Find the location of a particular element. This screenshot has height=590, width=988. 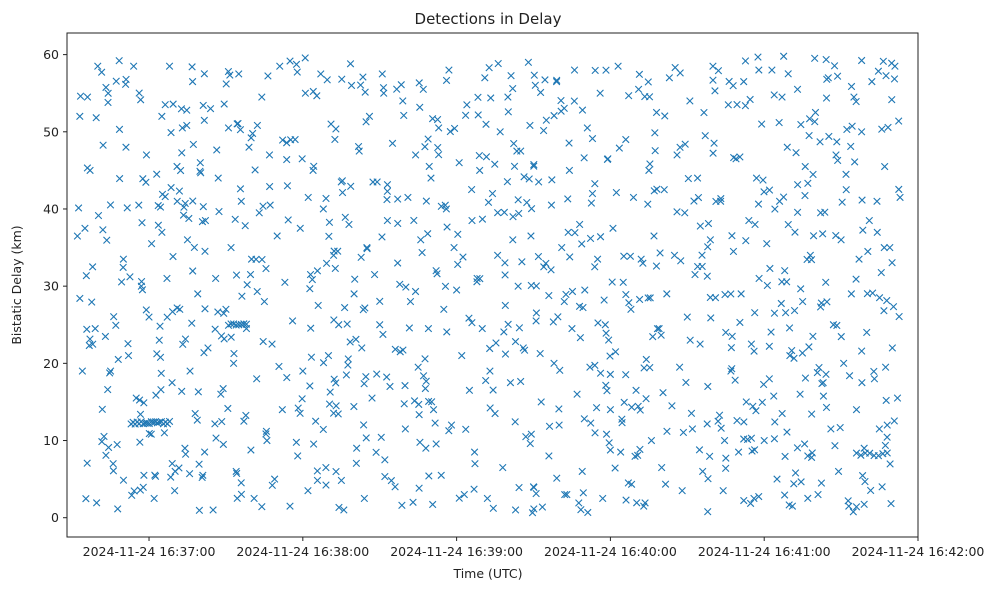

y-tick-label: 40 is located at coordinates (51, 208).